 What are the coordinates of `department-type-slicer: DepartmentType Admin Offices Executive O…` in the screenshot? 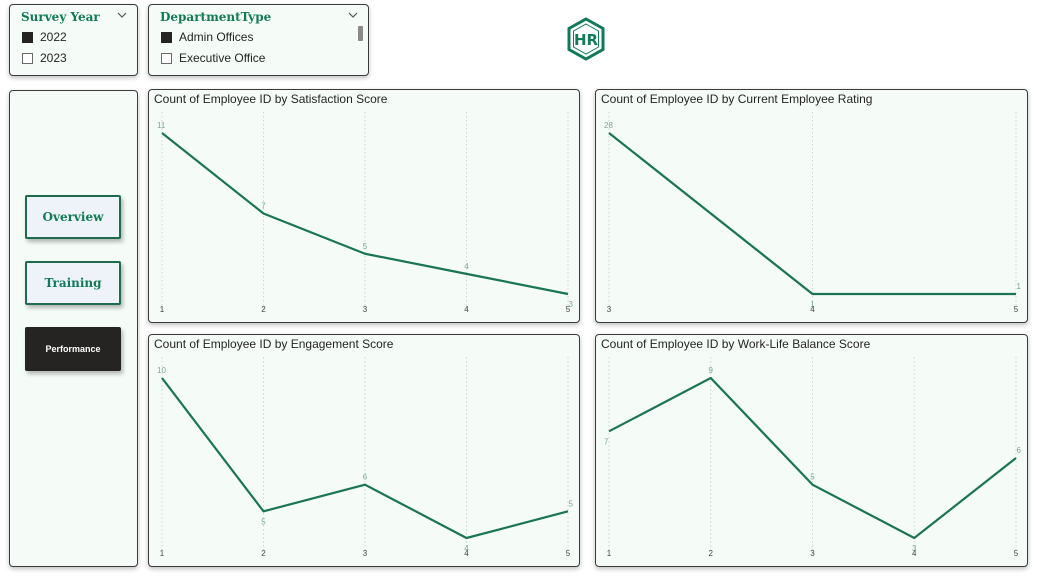 It's located at (258, 40).